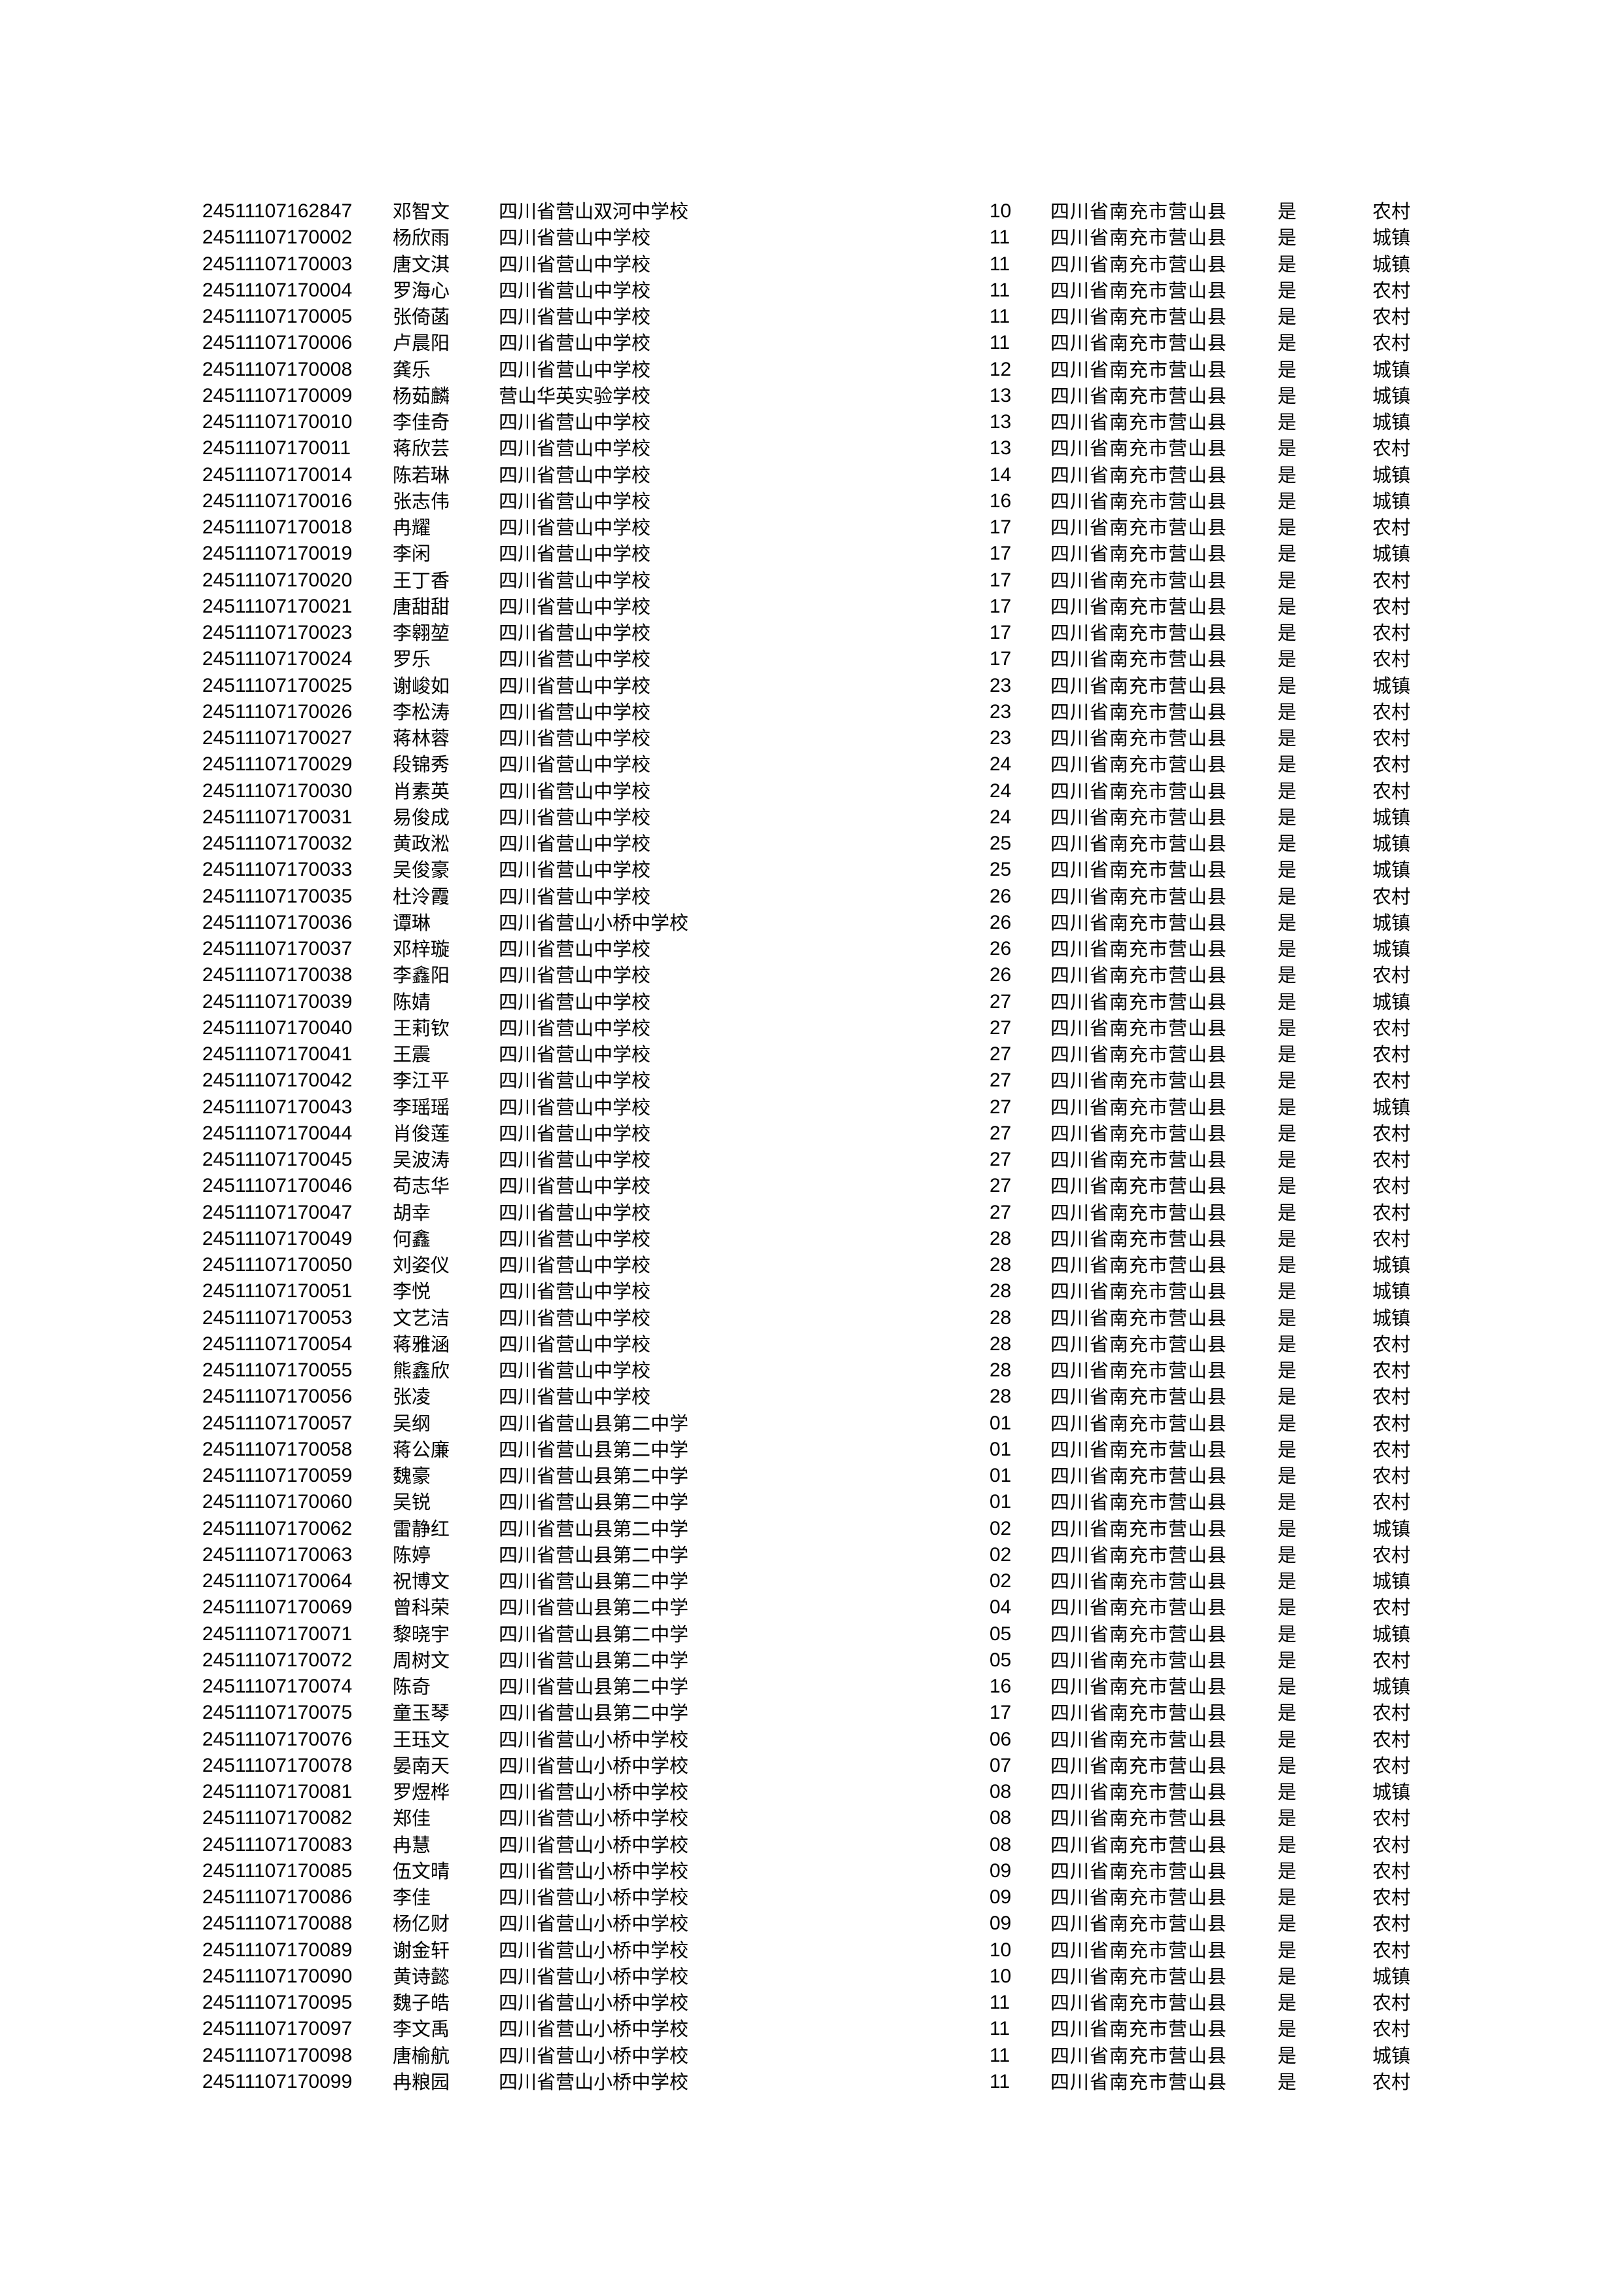 This screenshot has height=2296, width=1623. Describe the element at coordinates (422, 2055) in the screenshot. I see `student-name-cell: 唐榆航` at that location.